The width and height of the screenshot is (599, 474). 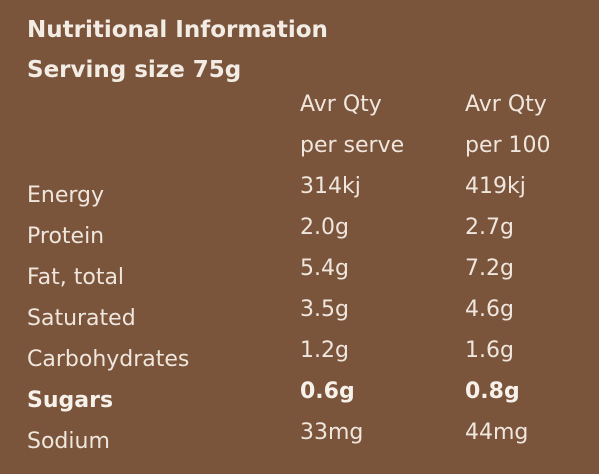 I want to click on row-value-per-100: 0.8g, so click(x=492, y=391).